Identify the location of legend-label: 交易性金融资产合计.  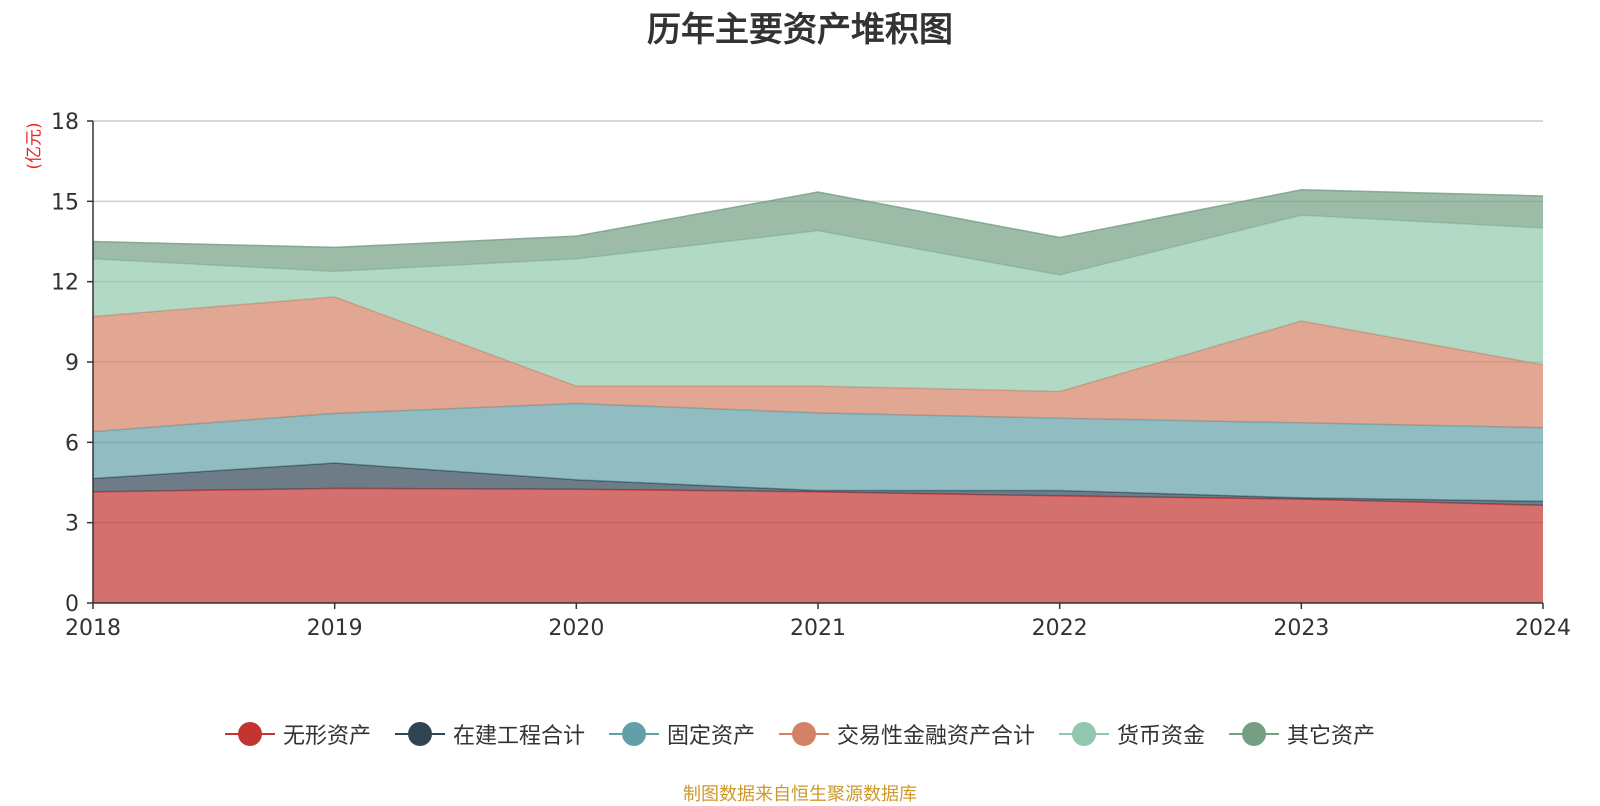
(936, 736).